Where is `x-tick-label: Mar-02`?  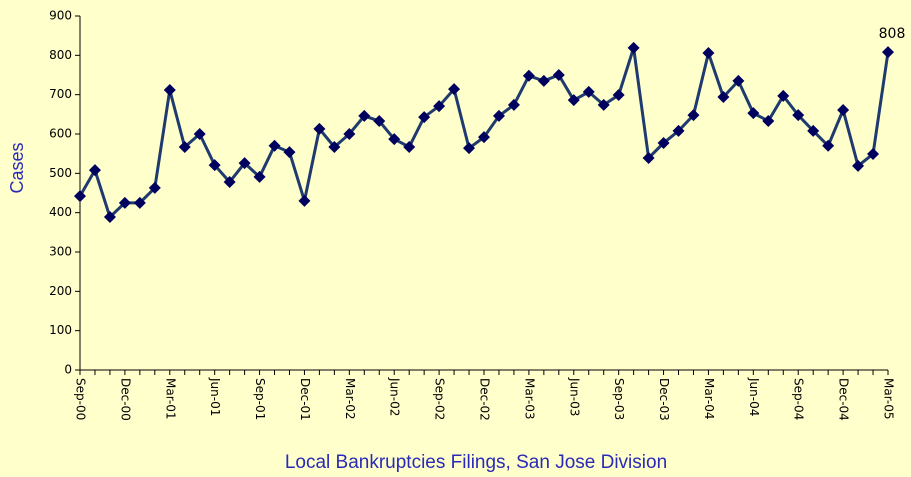 x-tick-label: Mar-02 is located at coordinates (350, 398).